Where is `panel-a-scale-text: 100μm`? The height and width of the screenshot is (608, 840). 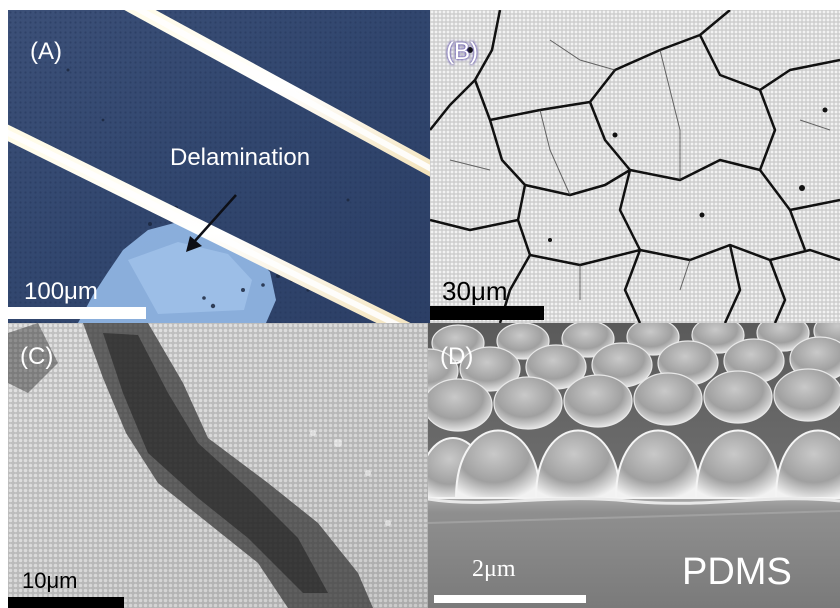
panel-a-scale-text: 100μm is located at coordinates (61, 291).